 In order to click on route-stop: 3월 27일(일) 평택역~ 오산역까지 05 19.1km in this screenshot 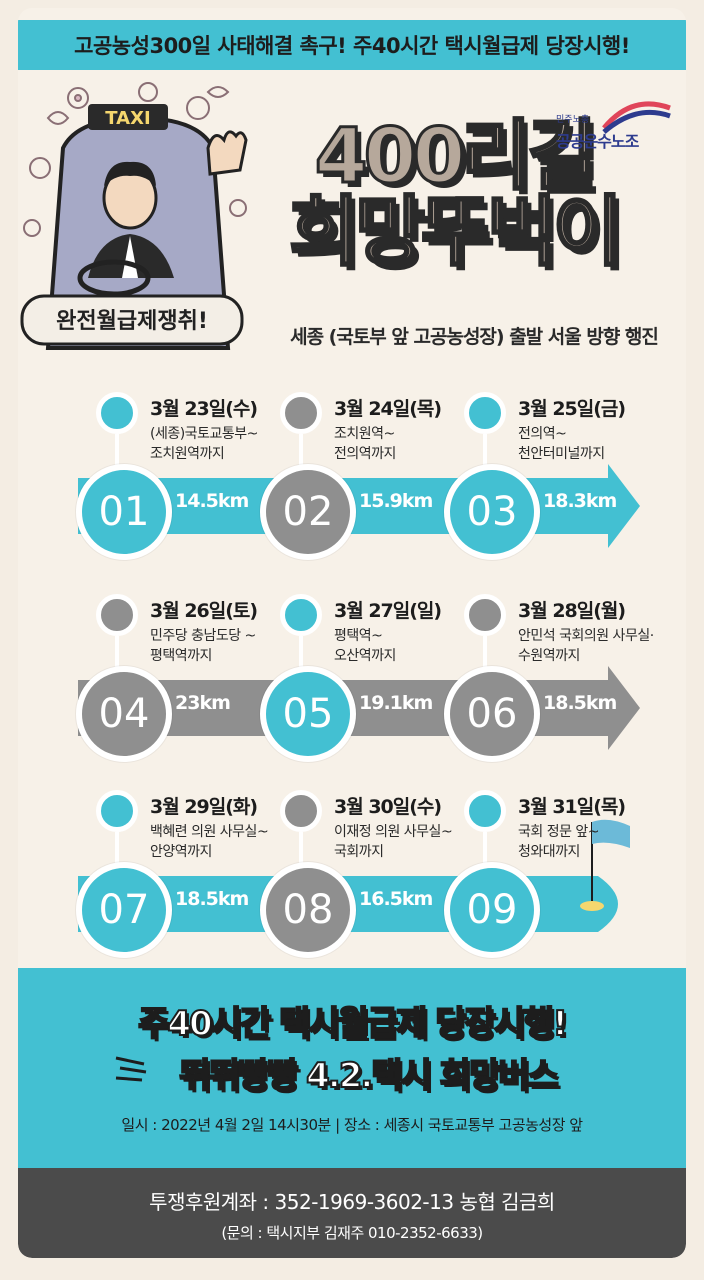, I will do `click(332, 683)`.